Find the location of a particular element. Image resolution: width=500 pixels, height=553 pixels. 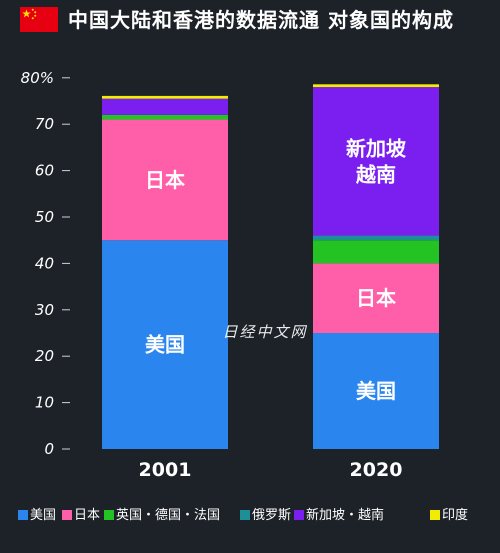

bar-segment-label: 新加坡 is located at coordinates (376, 148).